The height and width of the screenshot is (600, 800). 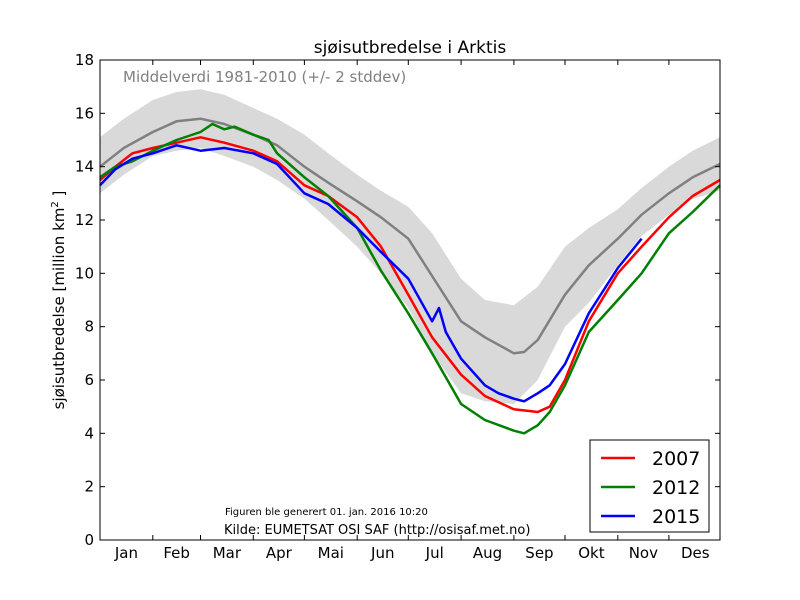 What do you see at coordinates (326, 512) in the screenshot?
I see `generated-note: Figuren ble generert 01. jan. 2016 10:20` at bounding box center [326, 512].